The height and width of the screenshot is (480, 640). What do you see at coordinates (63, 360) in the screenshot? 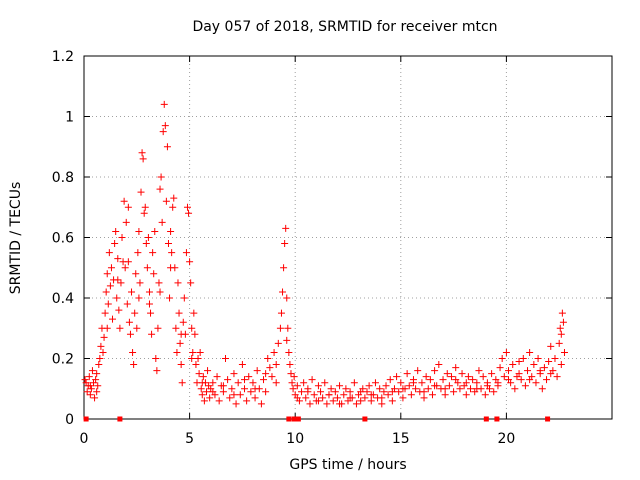
I see `y-tick-label: 0.2` at bounding box center [63, 360].